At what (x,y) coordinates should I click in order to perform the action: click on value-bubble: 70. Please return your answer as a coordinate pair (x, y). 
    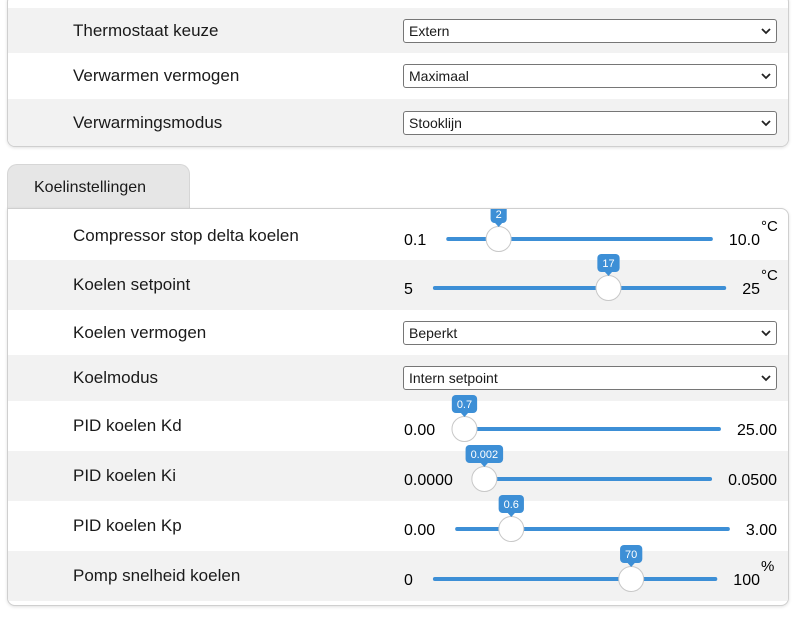
    Looking at the image, I should click on (631, 556).